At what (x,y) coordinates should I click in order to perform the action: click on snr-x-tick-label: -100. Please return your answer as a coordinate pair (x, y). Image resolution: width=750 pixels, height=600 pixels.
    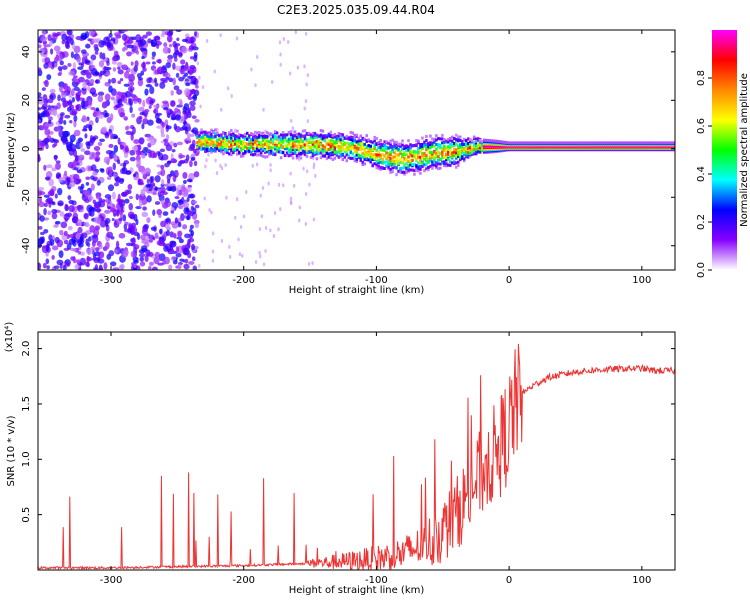
    Looking at the image, I should click on (376, 580).